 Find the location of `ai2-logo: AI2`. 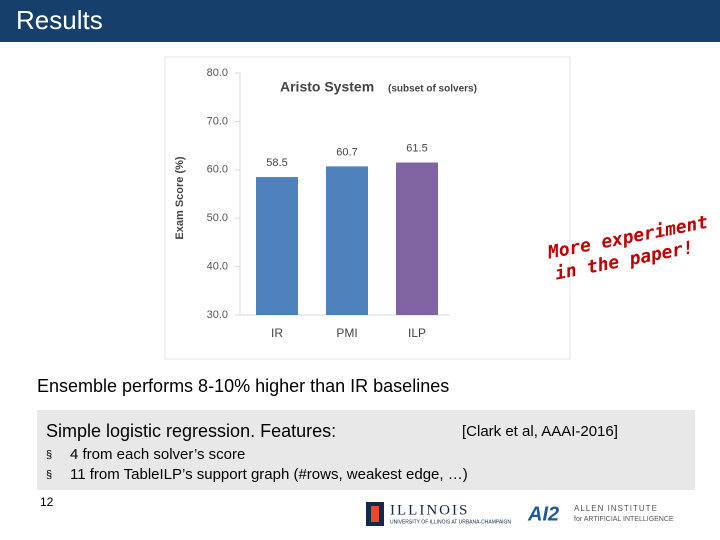

ai2-logo: AI2 is located at coordinates (543, 514).